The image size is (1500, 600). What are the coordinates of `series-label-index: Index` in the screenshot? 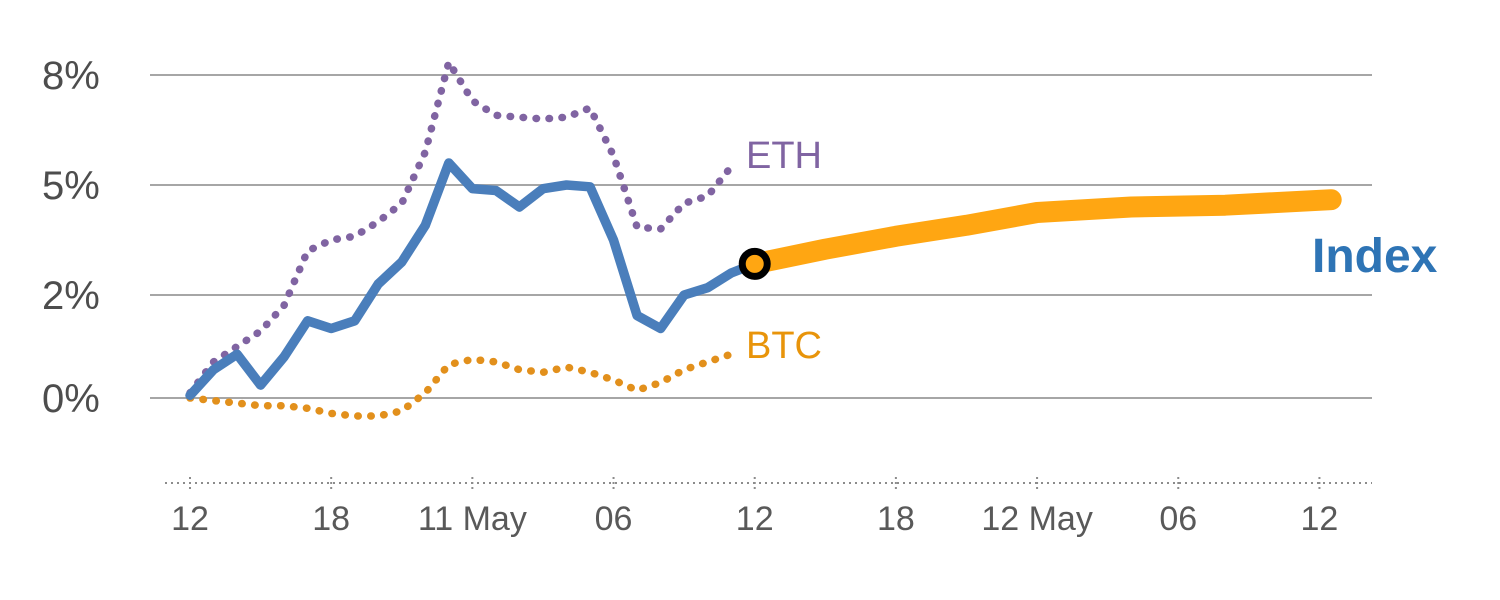 It's located at (1375, 256).